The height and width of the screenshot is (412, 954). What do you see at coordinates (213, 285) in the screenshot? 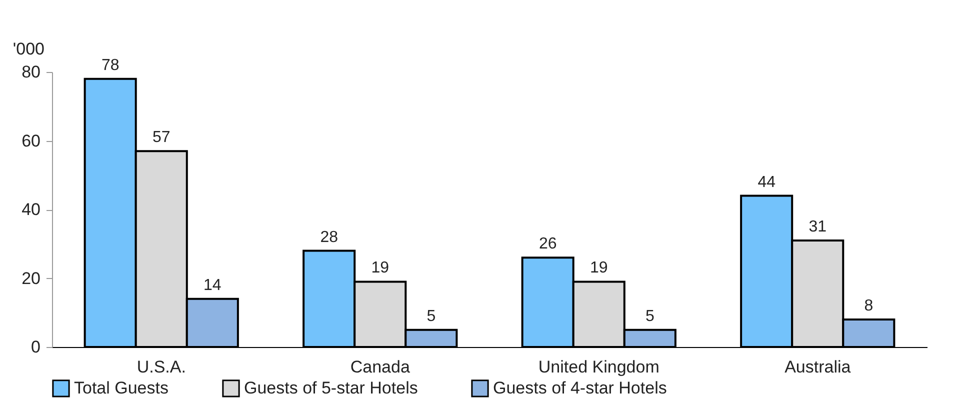
I see `data-label: 14` at bounding box center [213, 285].